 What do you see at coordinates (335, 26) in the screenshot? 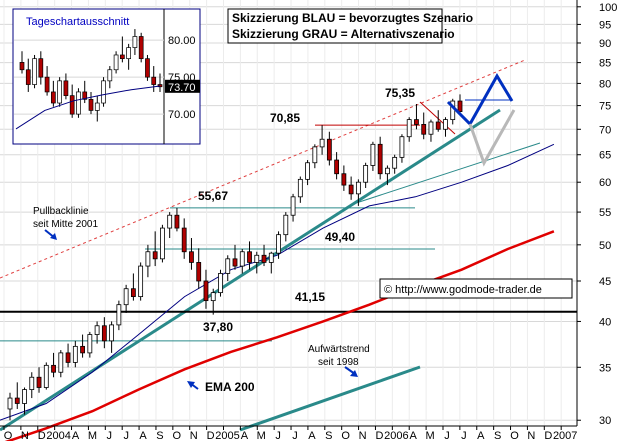
I see `legend-box` at bounding box center [335, 26].